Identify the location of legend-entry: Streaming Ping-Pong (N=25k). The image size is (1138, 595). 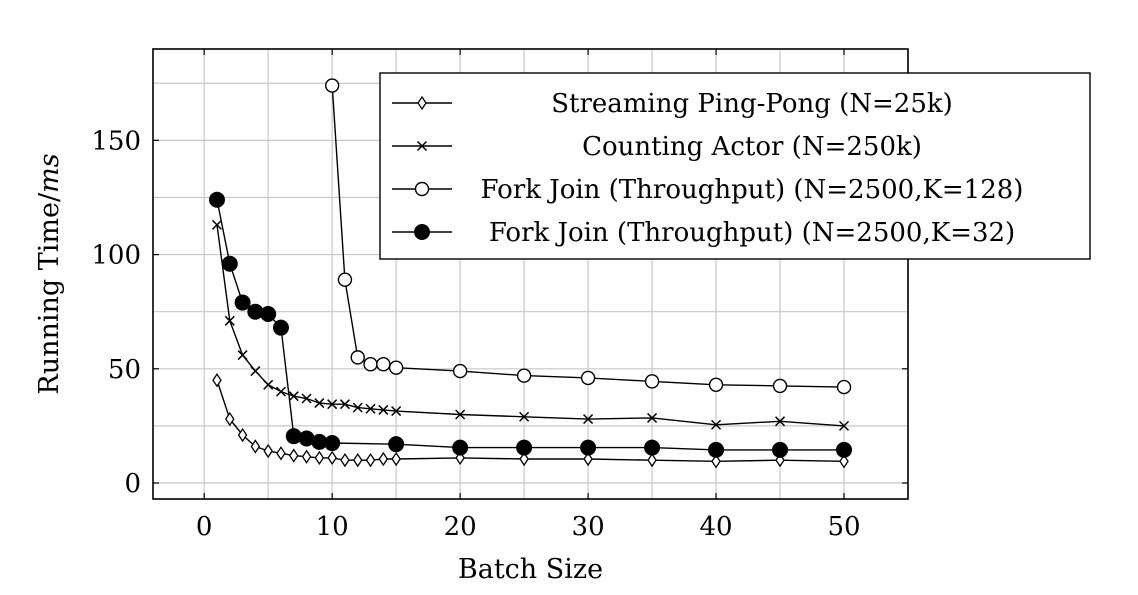
(672, 104).